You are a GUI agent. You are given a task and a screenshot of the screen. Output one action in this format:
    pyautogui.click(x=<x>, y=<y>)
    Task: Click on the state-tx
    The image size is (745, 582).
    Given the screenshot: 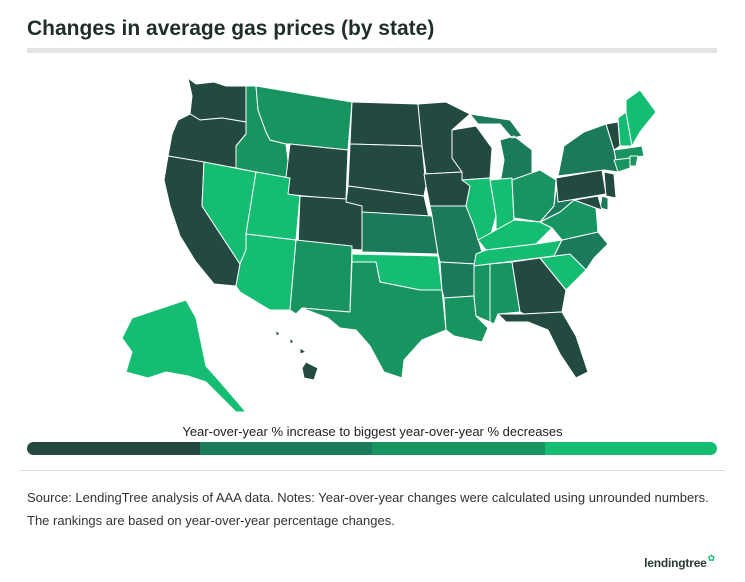 What is the action you would take?
    pyautogui.click(x=374, y=320)
    